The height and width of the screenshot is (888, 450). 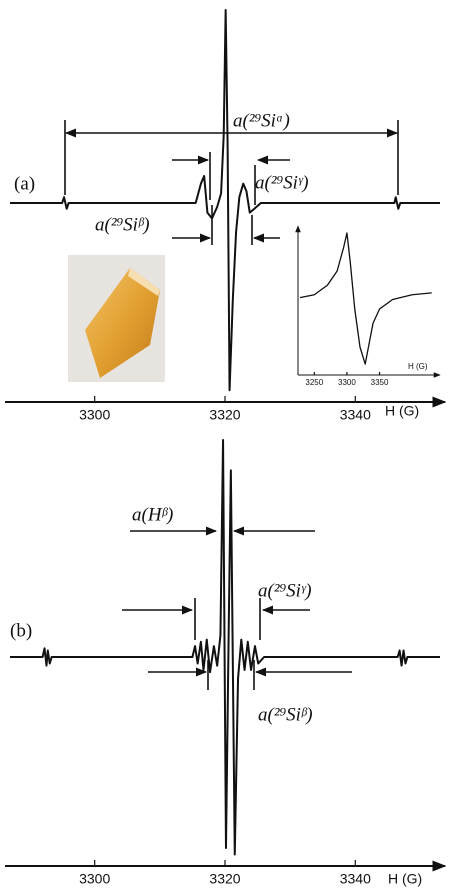 I want to click on panel-label: (a), so click(x=24, y=183).